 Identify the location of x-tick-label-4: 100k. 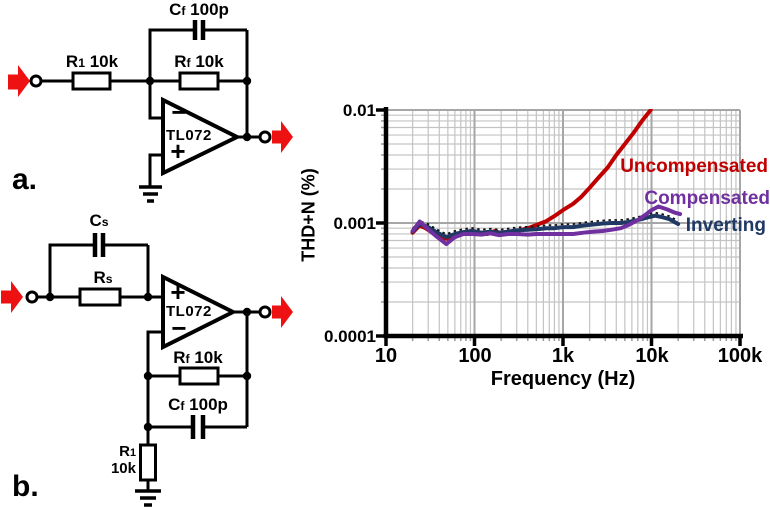
(740, 356).